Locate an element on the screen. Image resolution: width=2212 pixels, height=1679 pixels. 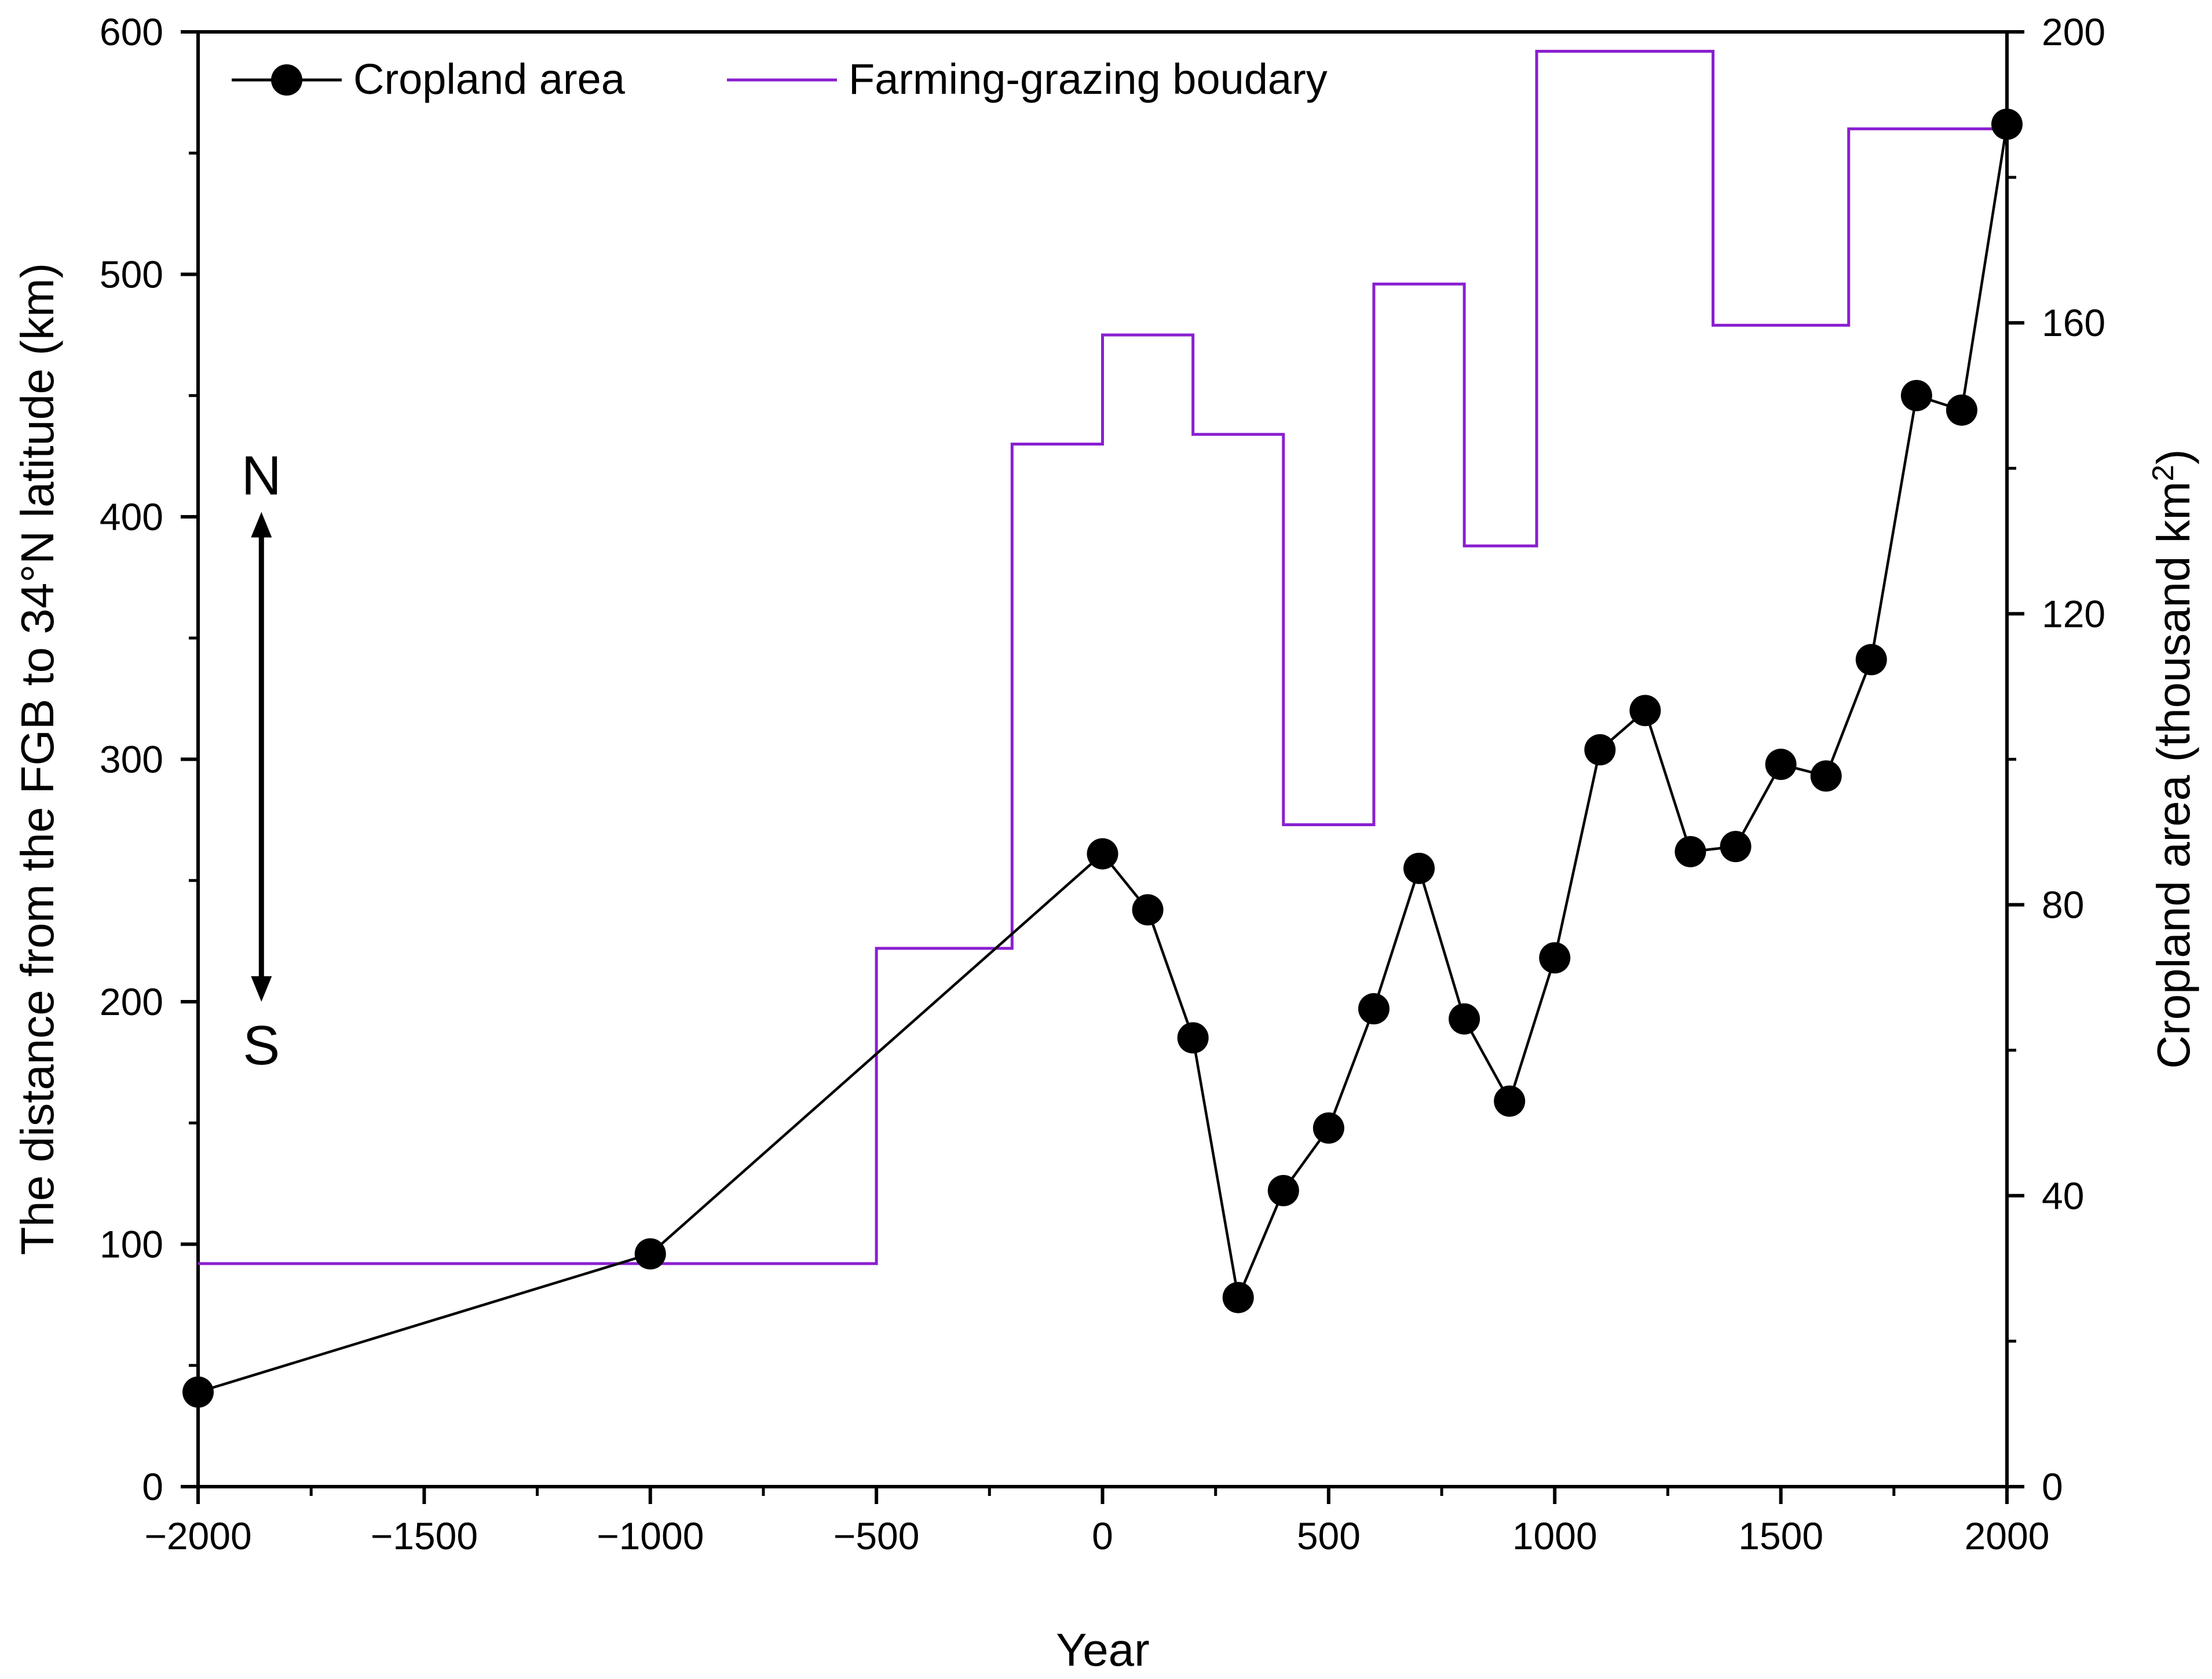
right-y-axis-title-main: Cropland area (thousand km is located at coordinates (2173, 775).